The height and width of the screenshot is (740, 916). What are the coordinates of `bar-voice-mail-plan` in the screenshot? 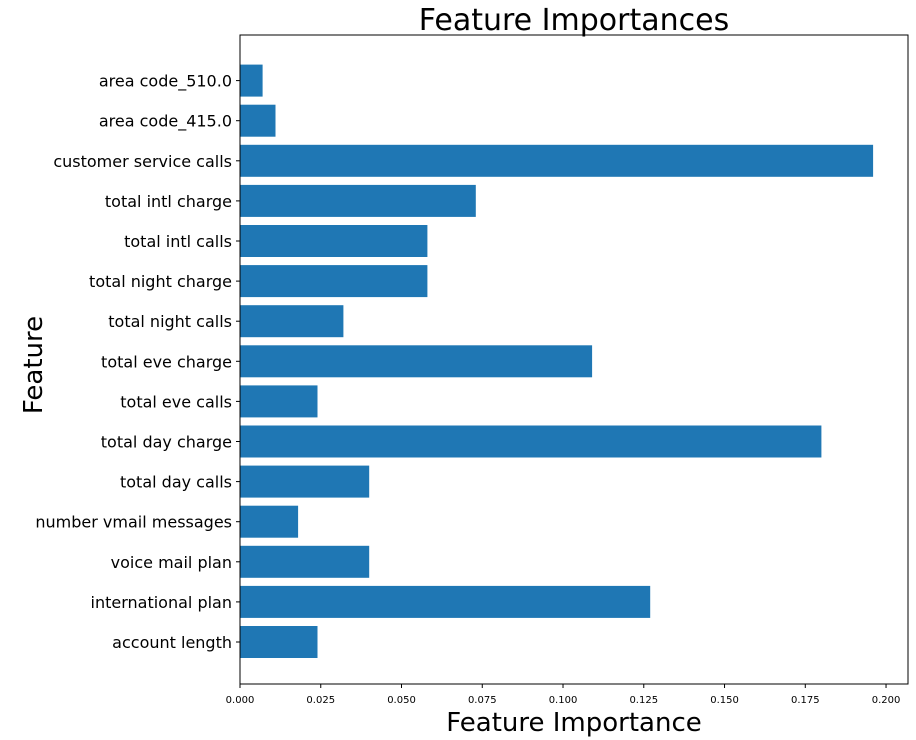 It's located at (305, 561).